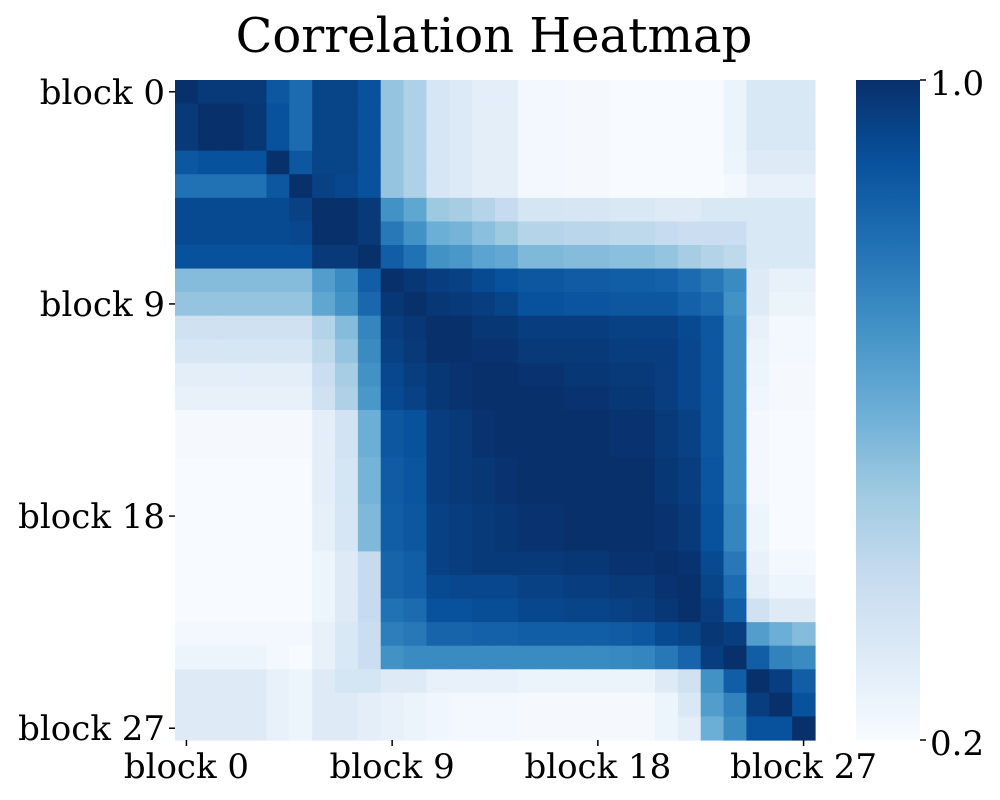 This screenshot has width=1000, height=800. What do you see at coordinates (500, 763) in the screenshot?
I see `col-ticks: block 0 block 9 block 18 block 27` at bounding box center [500, 763].